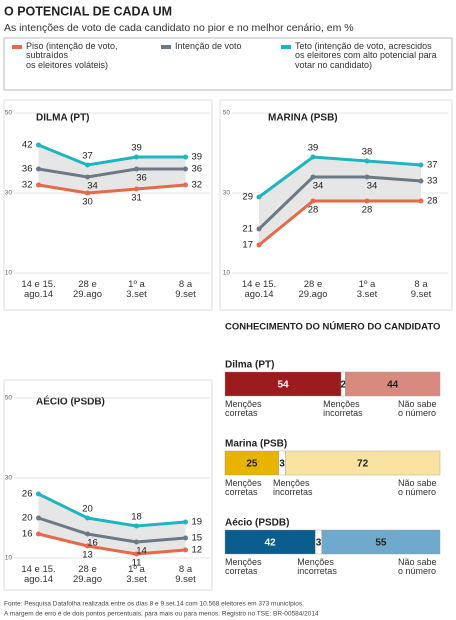 Image resolution: width=456 pixels, height=620 pixels. I want to click on y-tick-label: 10, so click(9, 273).